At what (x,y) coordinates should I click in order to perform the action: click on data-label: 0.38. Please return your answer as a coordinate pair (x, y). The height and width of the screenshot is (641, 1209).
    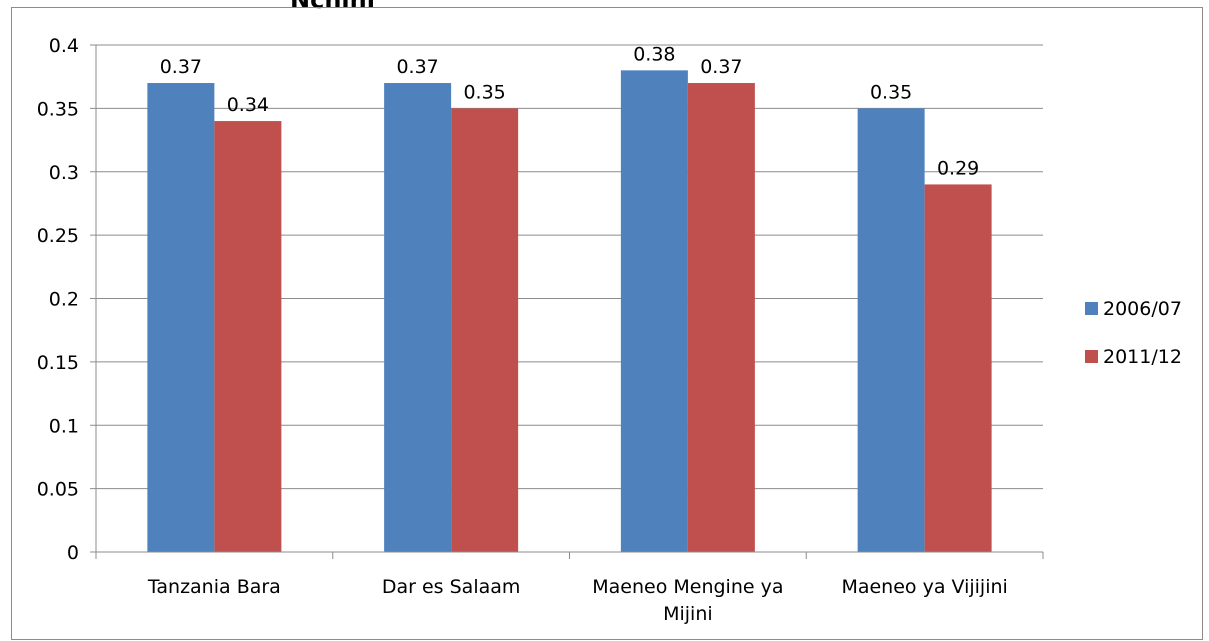
    Looking at the image, I should click on (654, 54).